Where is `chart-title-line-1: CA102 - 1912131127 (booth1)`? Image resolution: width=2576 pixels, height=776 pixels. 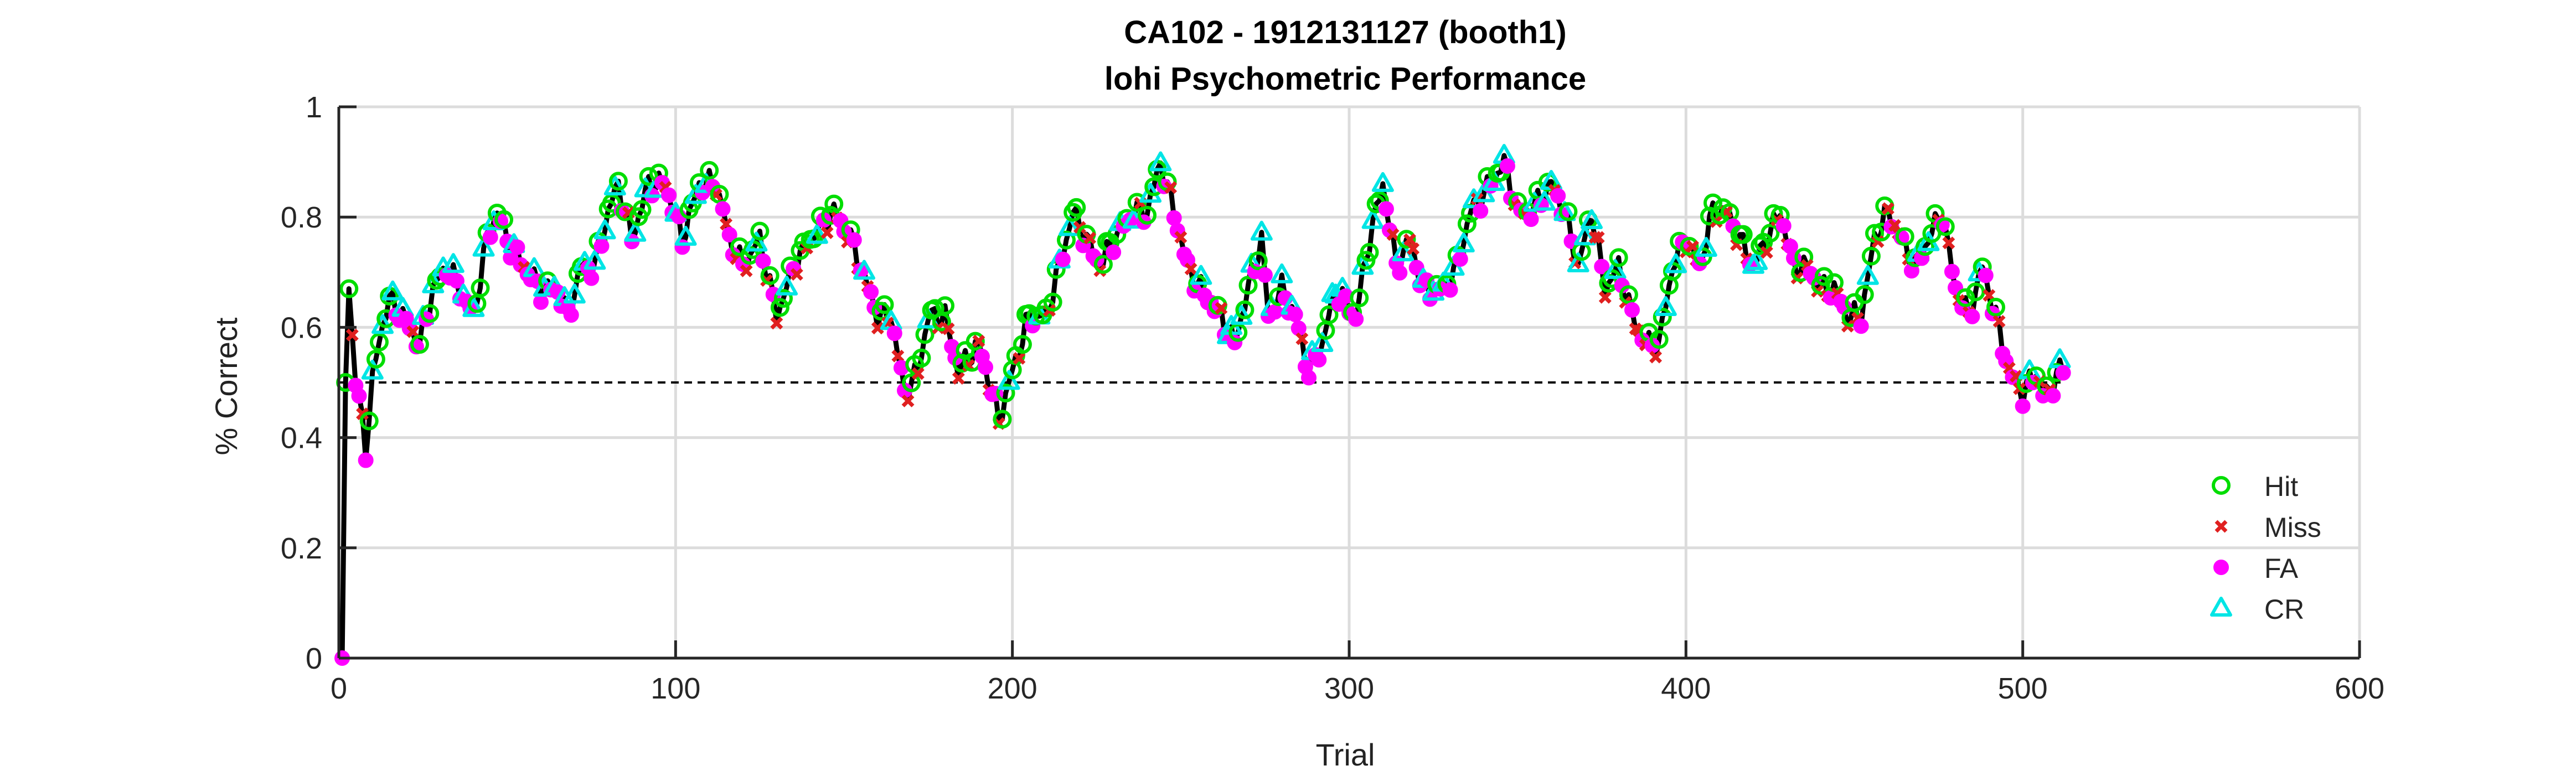 chart-title-line-1: CA102 - 1912131127 (booth1) is located at coordinates (1345, 32).